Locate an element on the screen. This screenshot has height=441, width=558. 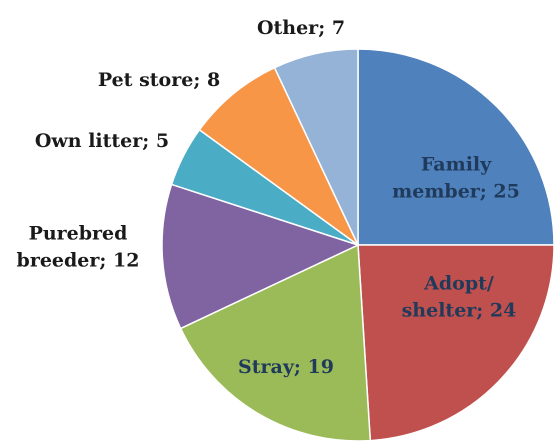
pie-label-pet-store: Pet store; 8 is located at coordinates (159, 80).